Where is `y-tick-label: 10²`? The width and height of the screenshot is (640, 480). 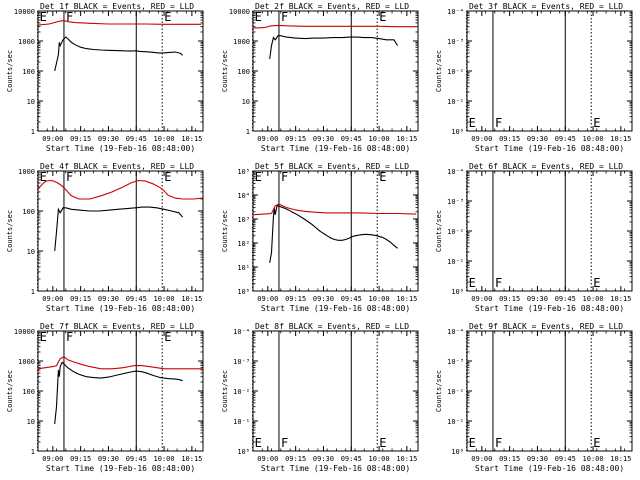 y-tick-label: 10² is located at coordinates (243, 244).